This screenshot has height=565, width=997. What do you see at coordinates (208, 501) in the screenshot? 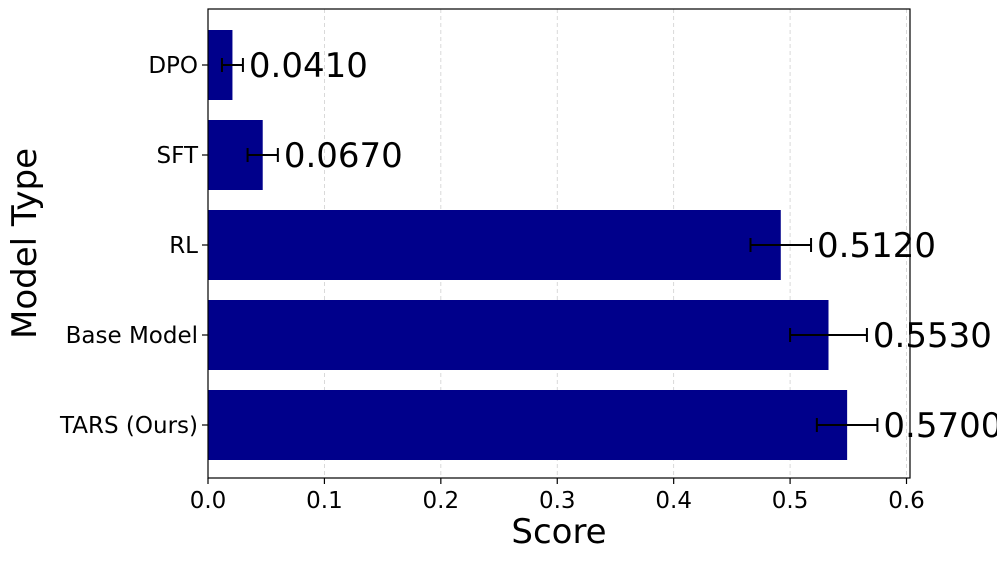
I see `x-tick-label: 0.0` at bounding box center [208, 501].